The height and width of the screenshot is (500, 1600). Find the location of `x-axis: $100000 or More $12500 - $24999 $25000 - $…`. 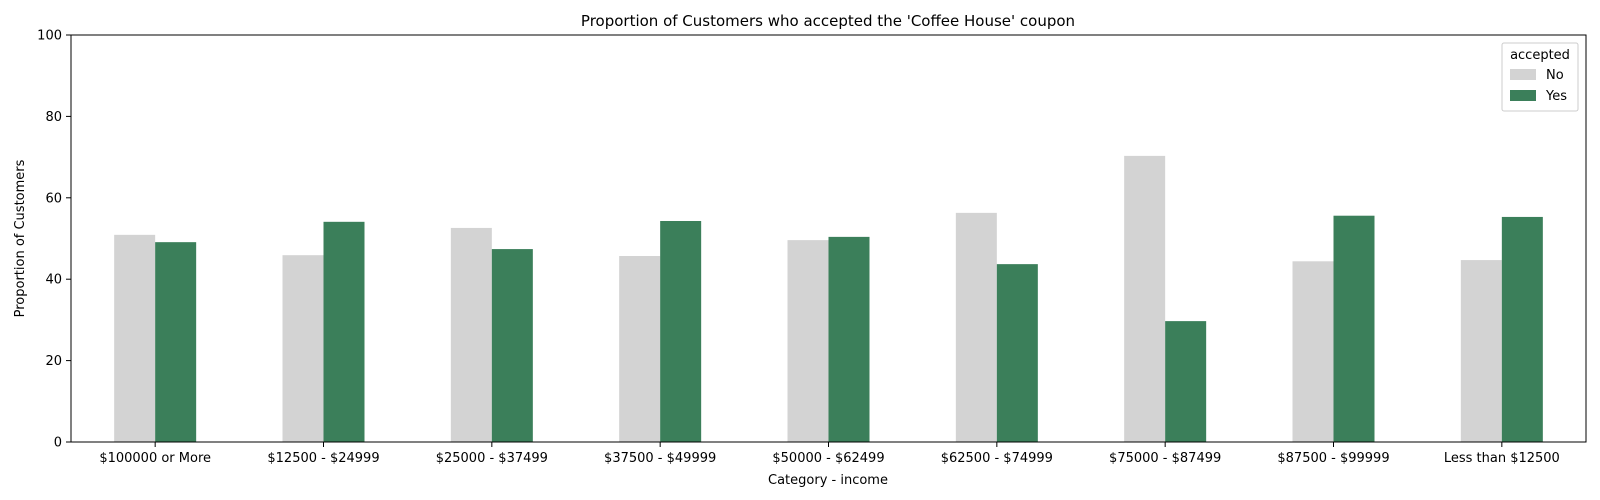

x-axis: $100000 or More $12500 - $24999 $25000 - $… is located at coordinates (829, 454).